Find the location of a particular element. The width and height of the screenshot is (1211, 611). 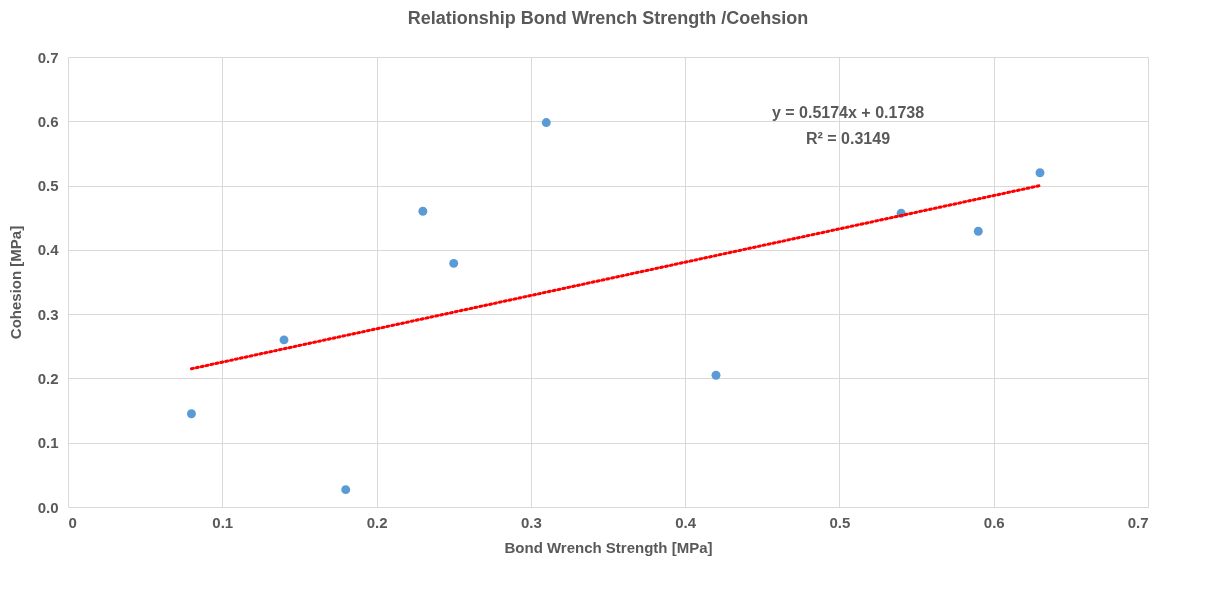

y-tick-label: 0.6 is located at coordinates (48, 121).